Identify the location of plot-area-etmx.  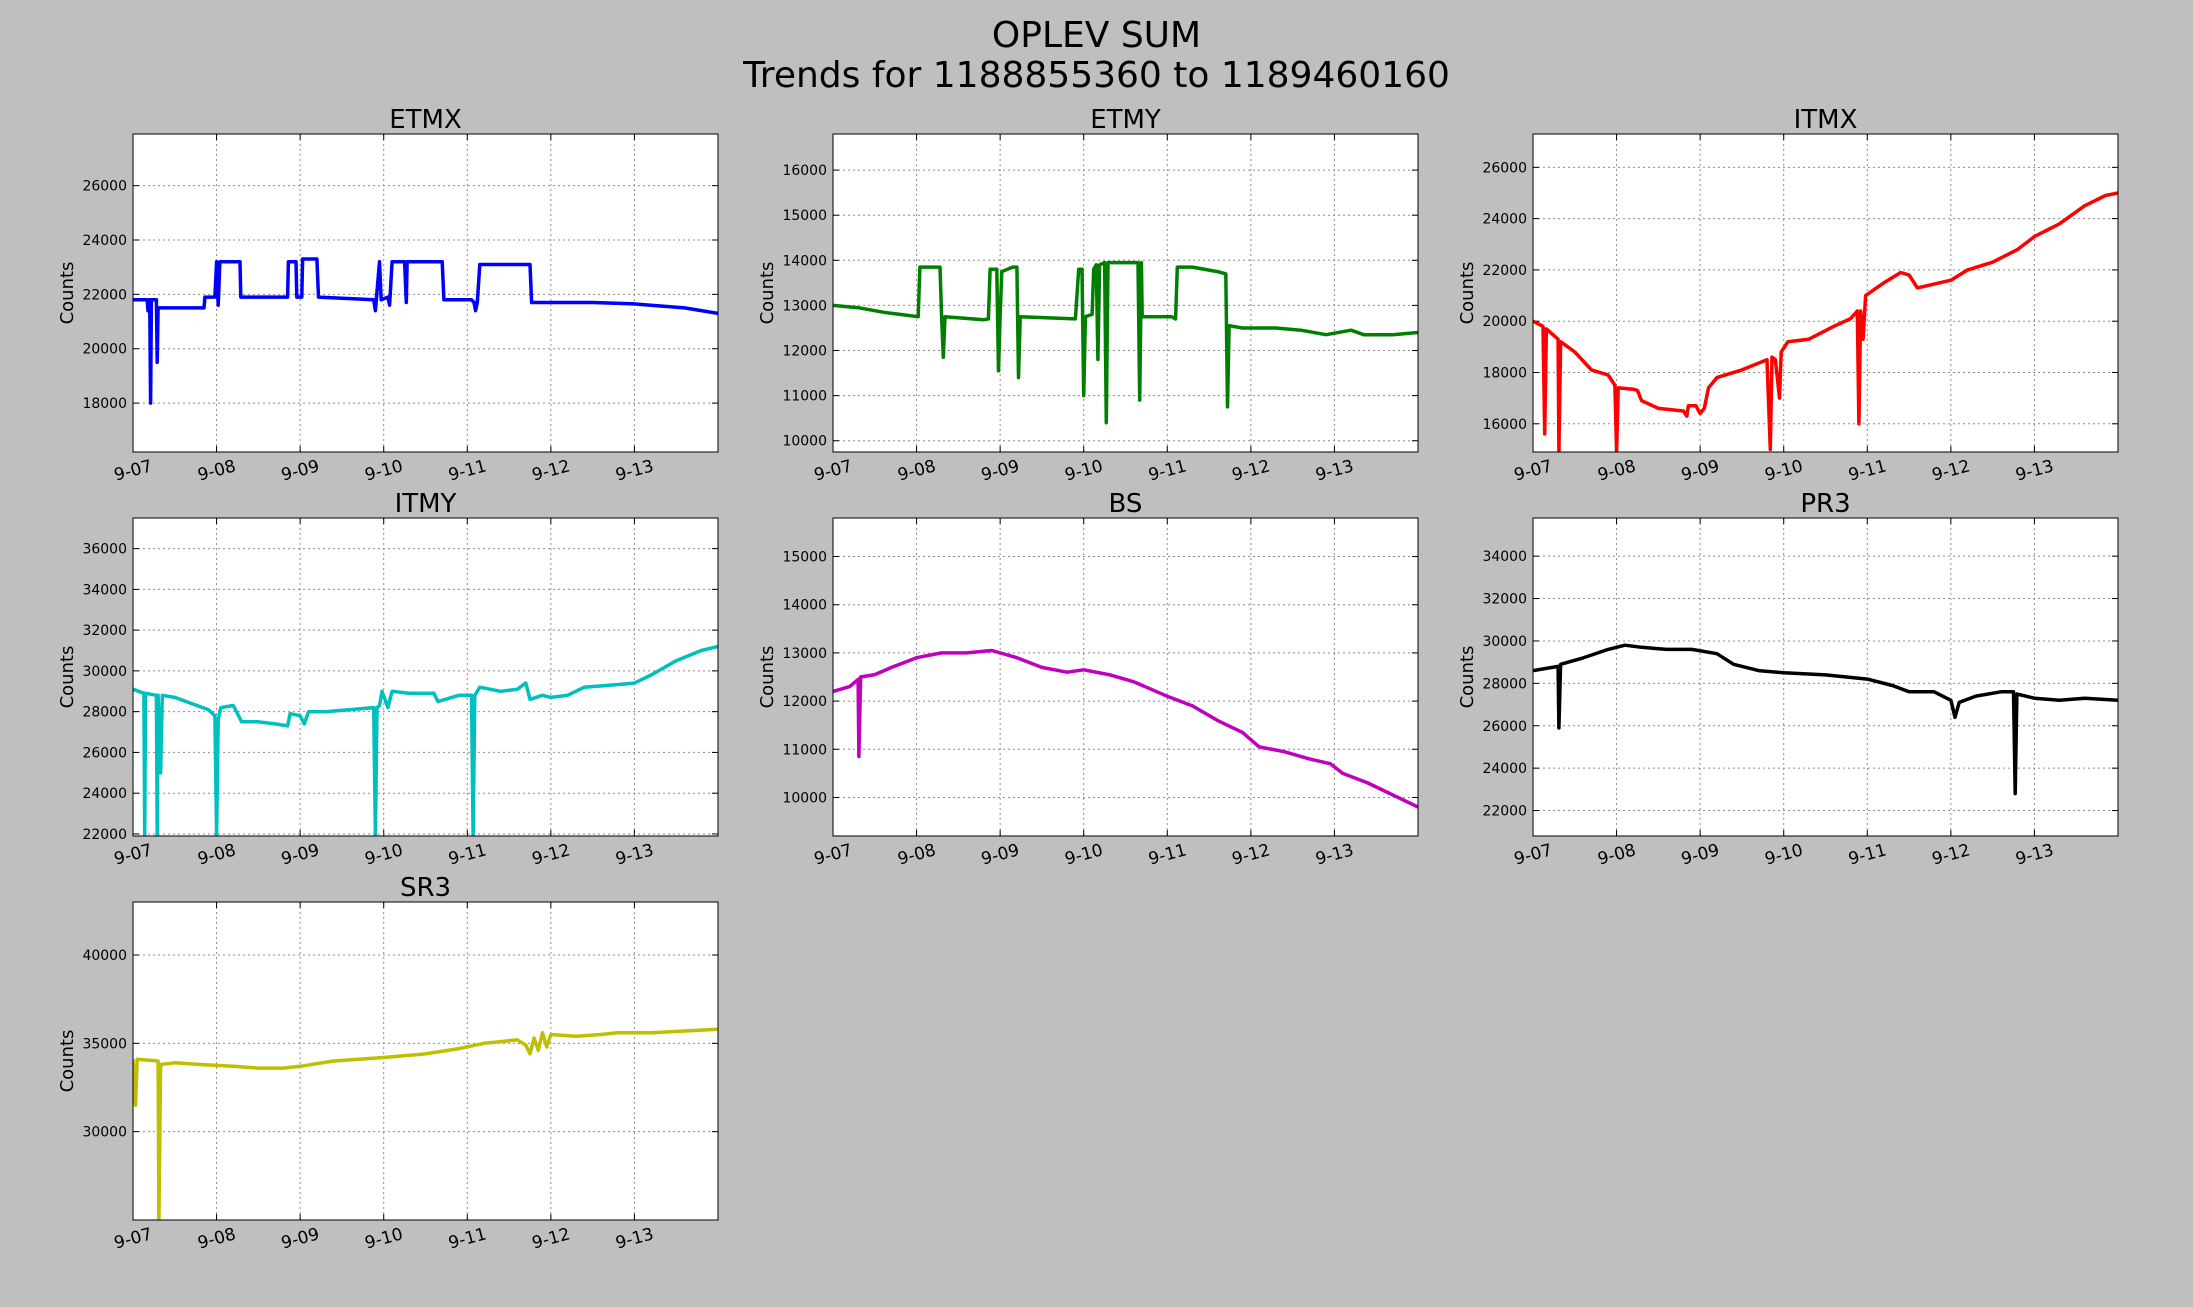
(425, 293).